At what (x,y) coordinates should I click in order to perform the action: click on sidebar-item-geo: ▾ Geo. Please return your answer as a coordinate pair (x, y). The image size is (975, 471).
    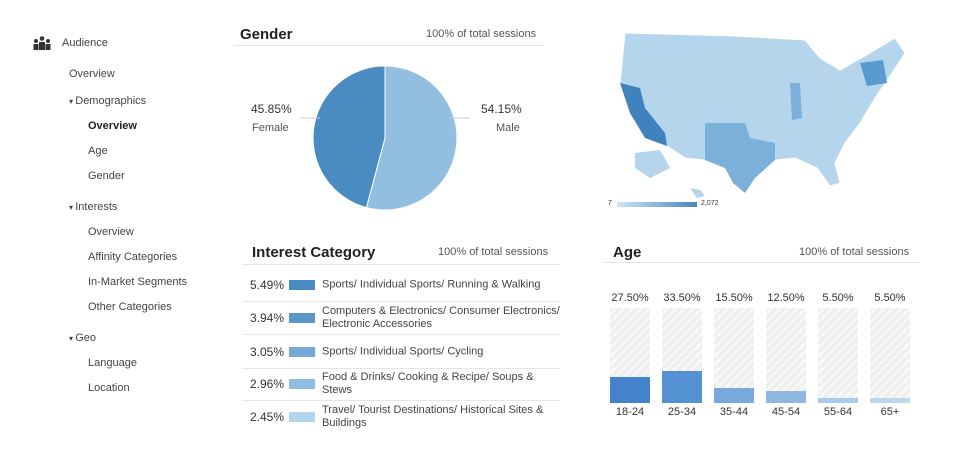
    Looking at the image, I should click on (83, 338).